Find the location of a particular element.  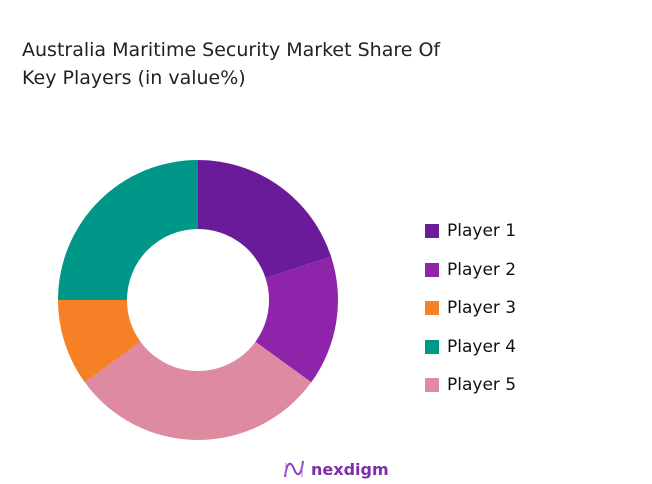

legend-item-player-1: Player 1 is located at coordinates (470, 231).